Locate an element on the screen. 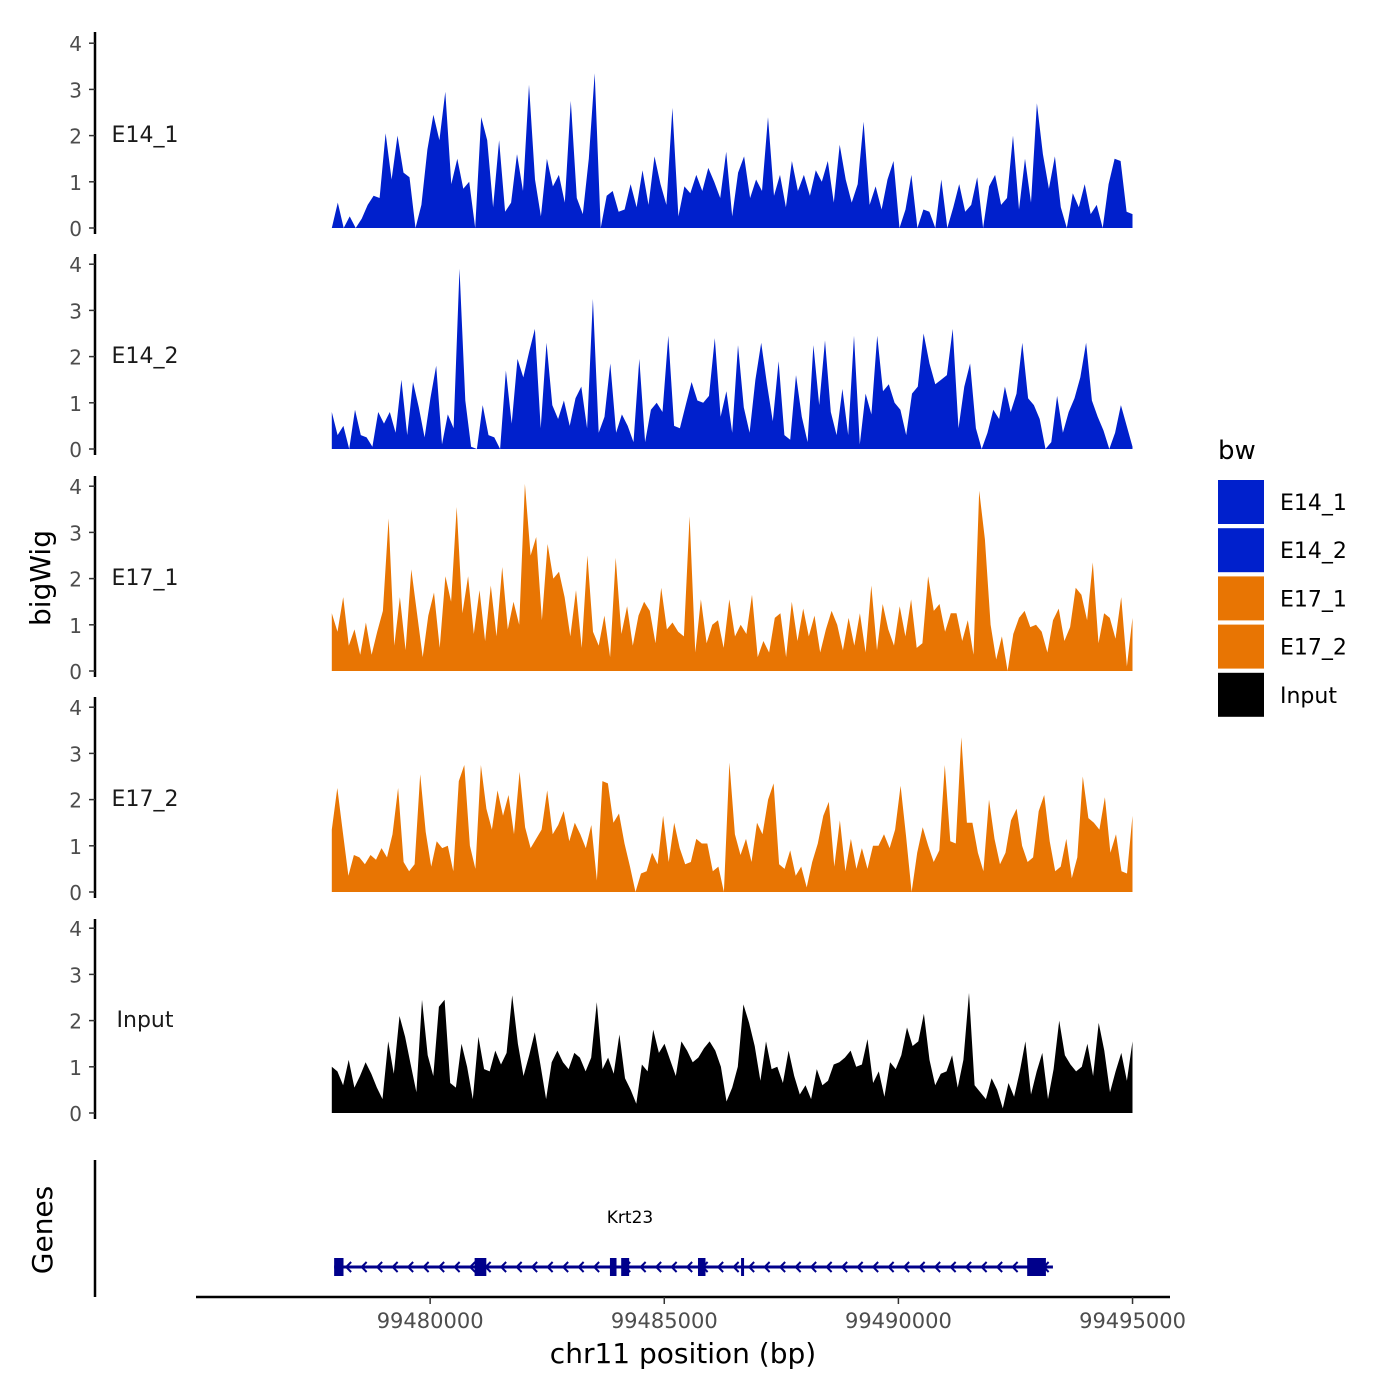  legend-label: E17_1 is located at coordinates (1313, 599).